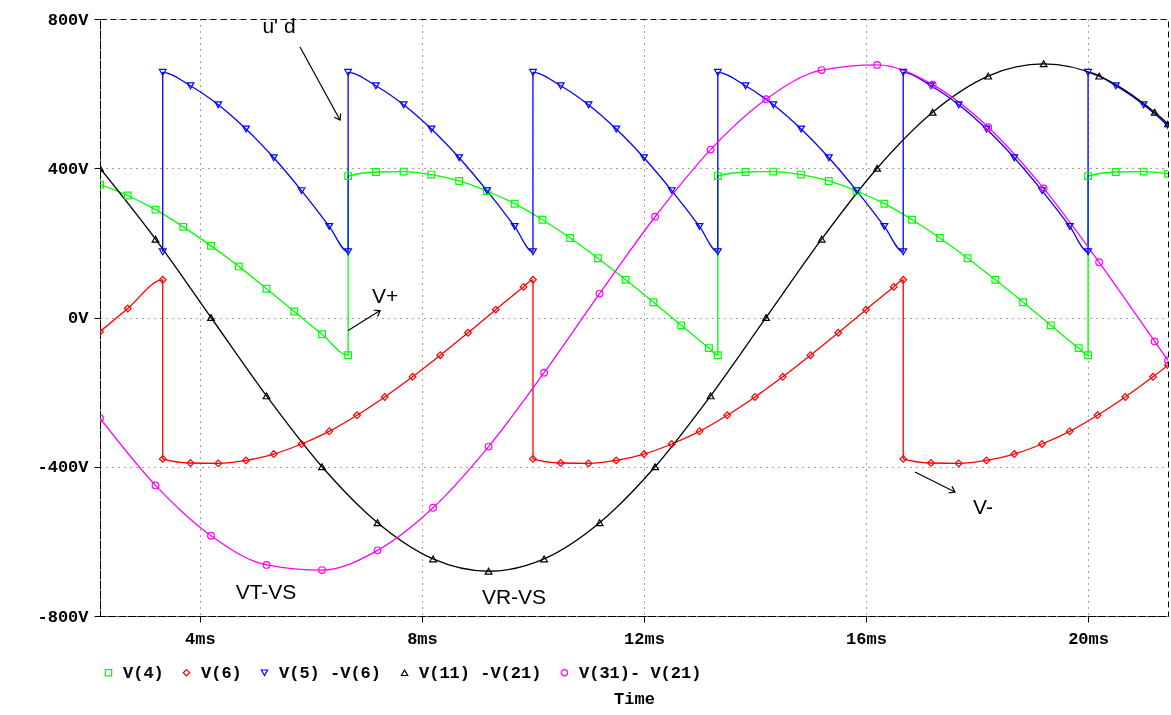 This screenshot has width=1171, height=715. Describe the element at coordinates (79, 318) in the screenshot. I see `y-tick-label: 0V` at that location.